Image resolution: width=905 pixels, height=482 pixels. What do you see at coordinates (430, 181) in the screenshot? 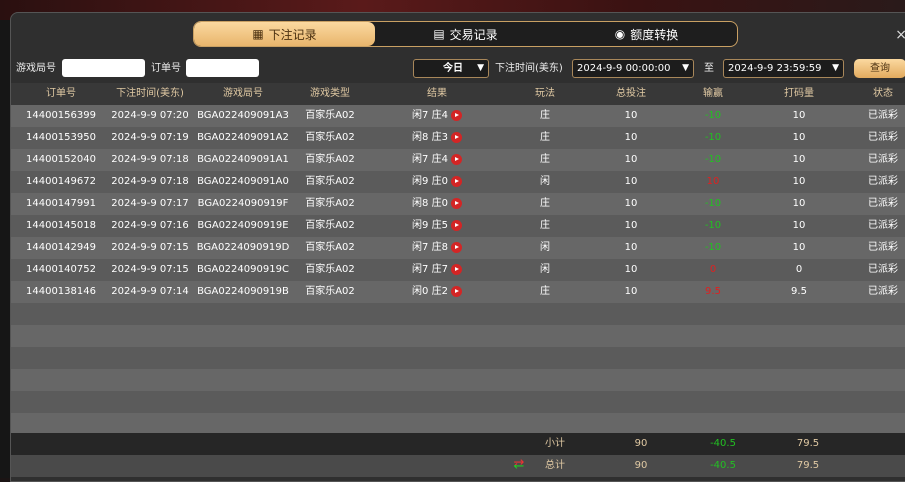
I see `result-text: 闲9 庄0` at bounding box center [430, 181].